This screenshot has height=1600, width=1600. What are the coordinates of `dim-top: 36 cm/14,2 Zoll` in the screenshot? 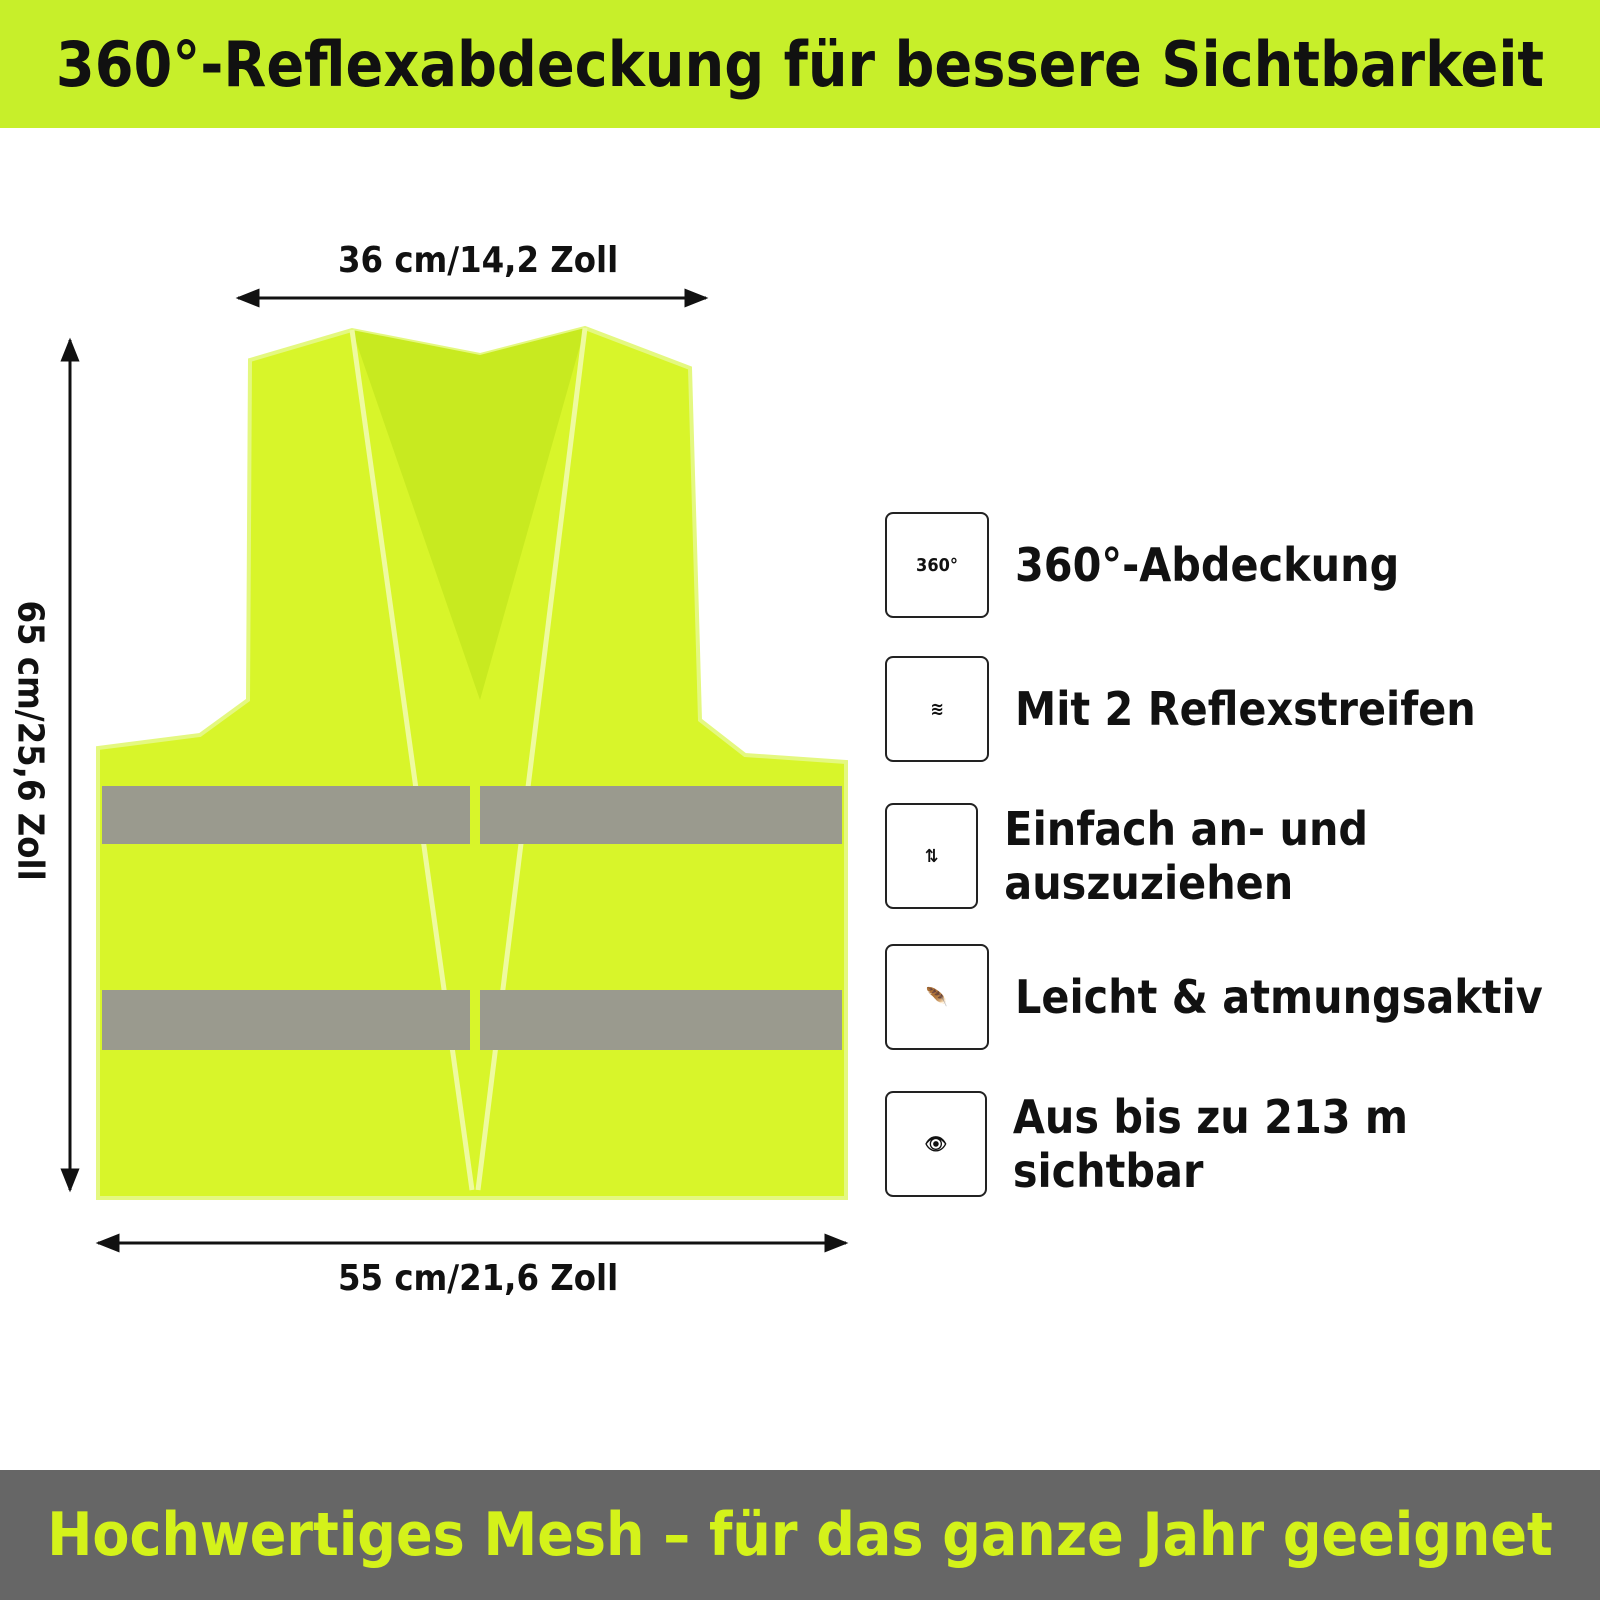 It's located at (478, 260).